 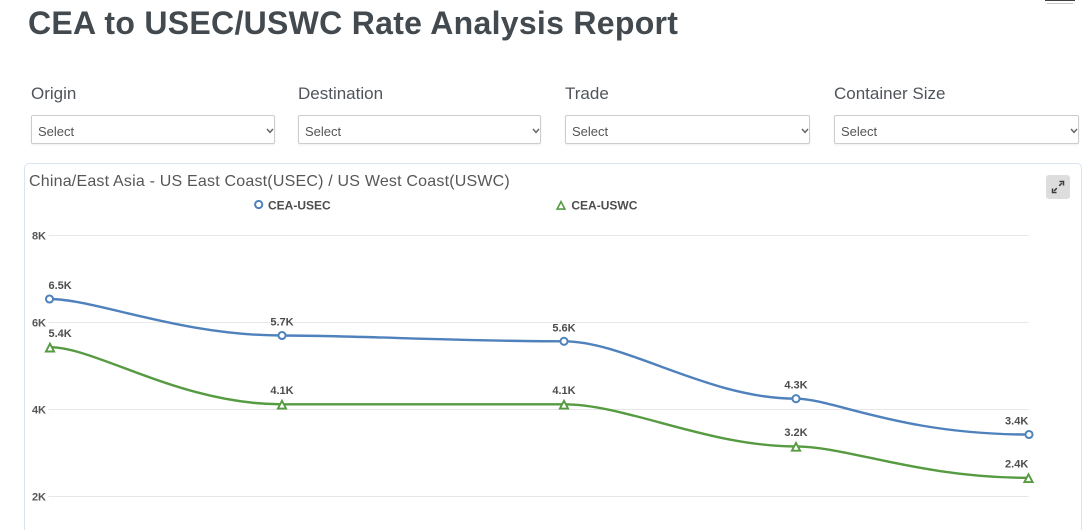 I want to click on svg-text: 5.6K, so click(x=563, y=328).